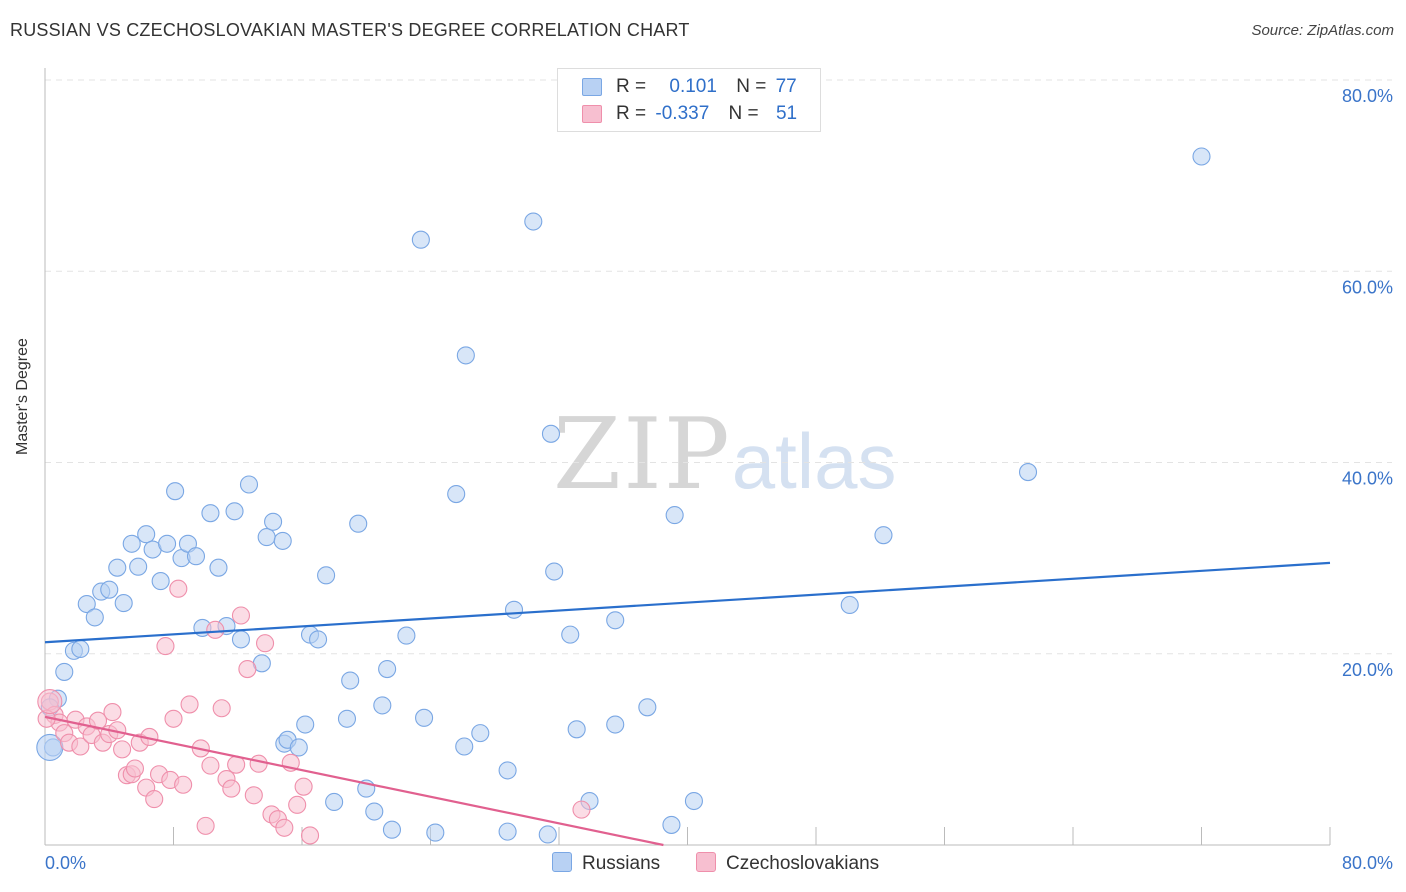 The height and width of the screenshot is (892, 1406). What do you see at coordinates (621, 863) in the screenshot?
I see `russians-label: Russians` at bounding box center [621, 863].